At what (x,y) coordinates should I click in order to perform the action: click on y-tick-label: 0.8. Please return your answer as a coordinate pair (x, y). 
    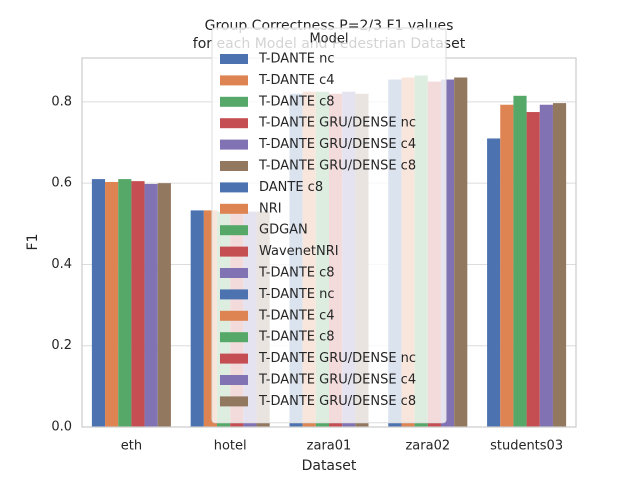
    Looking at the image, I should click on (61, 101).